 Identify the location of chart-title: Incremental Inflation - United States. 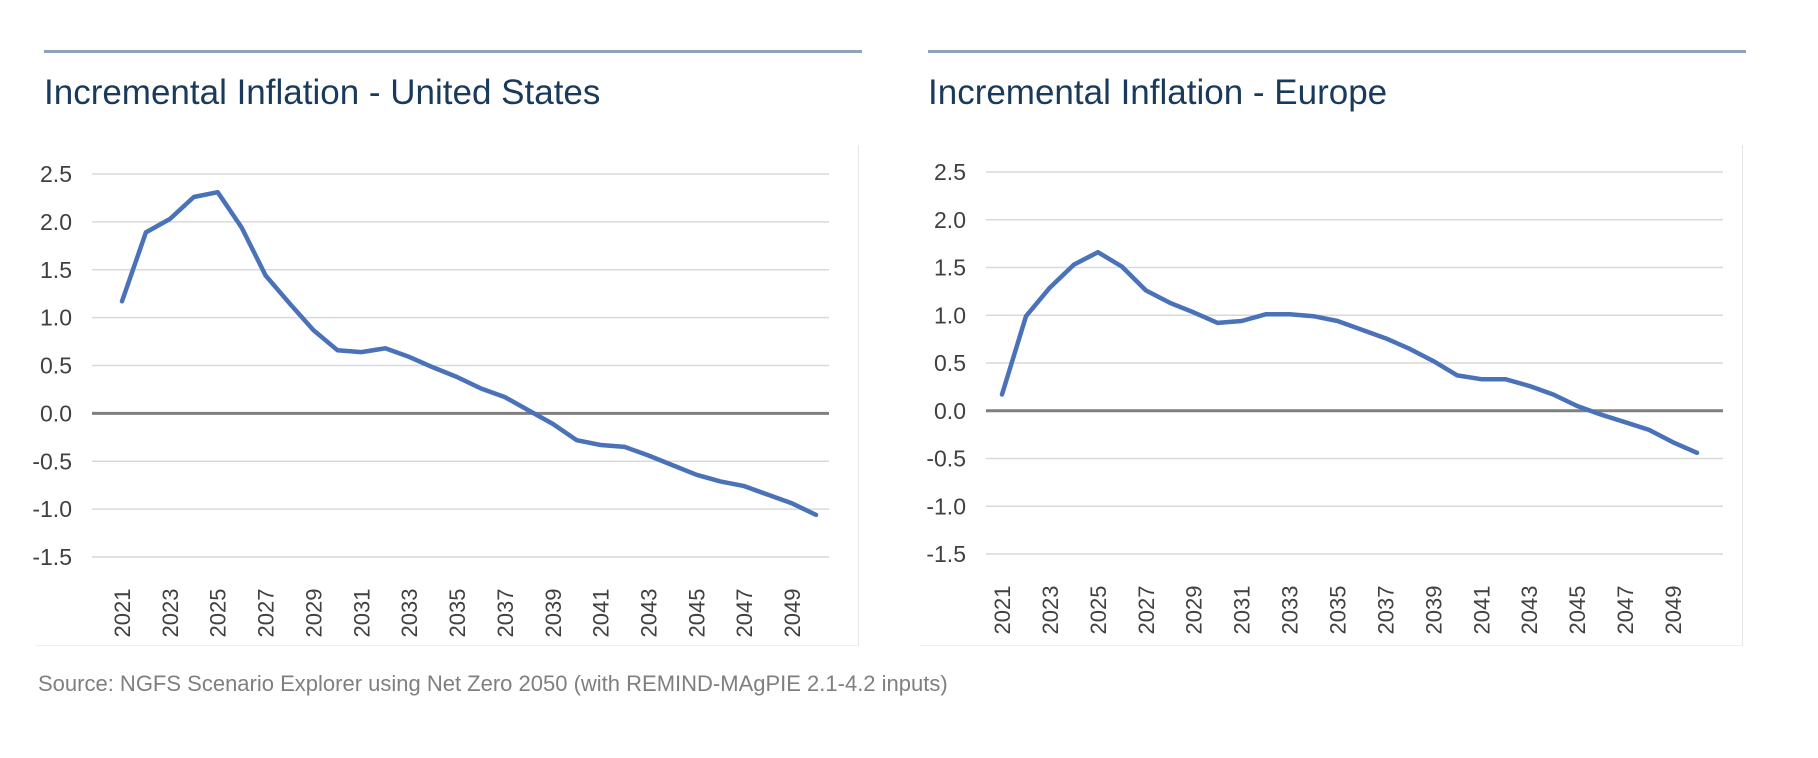
(322, 92).